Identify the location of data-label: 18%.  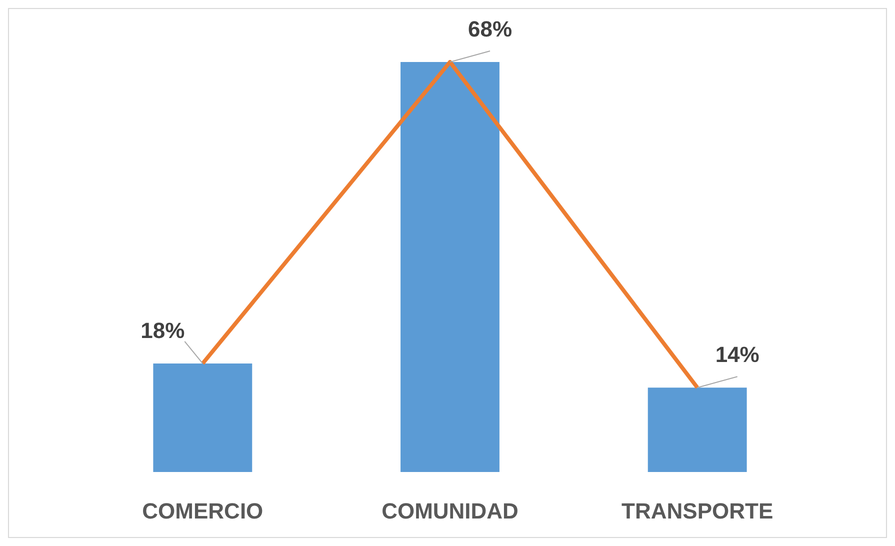
(162, 330).